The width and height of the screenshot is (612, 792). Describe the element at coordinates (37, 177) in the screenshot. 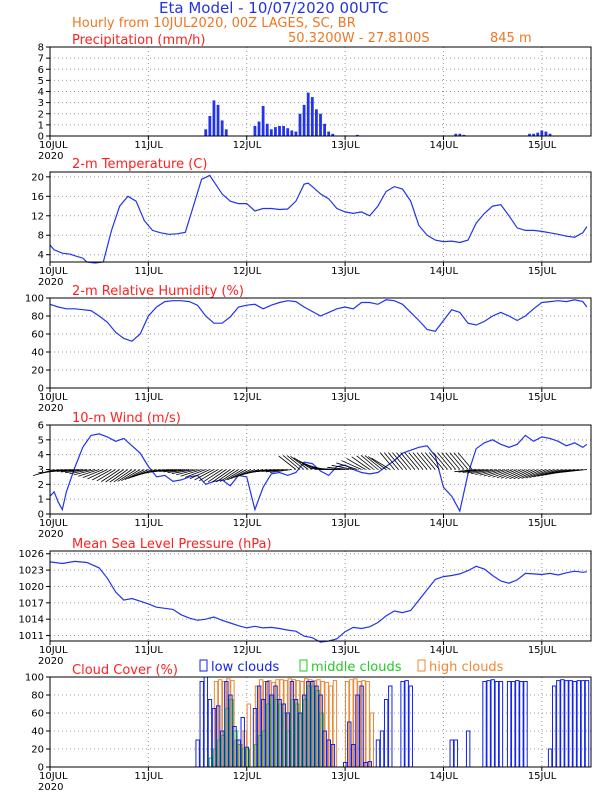

I see `temp-ytick-label: 20` at that location.